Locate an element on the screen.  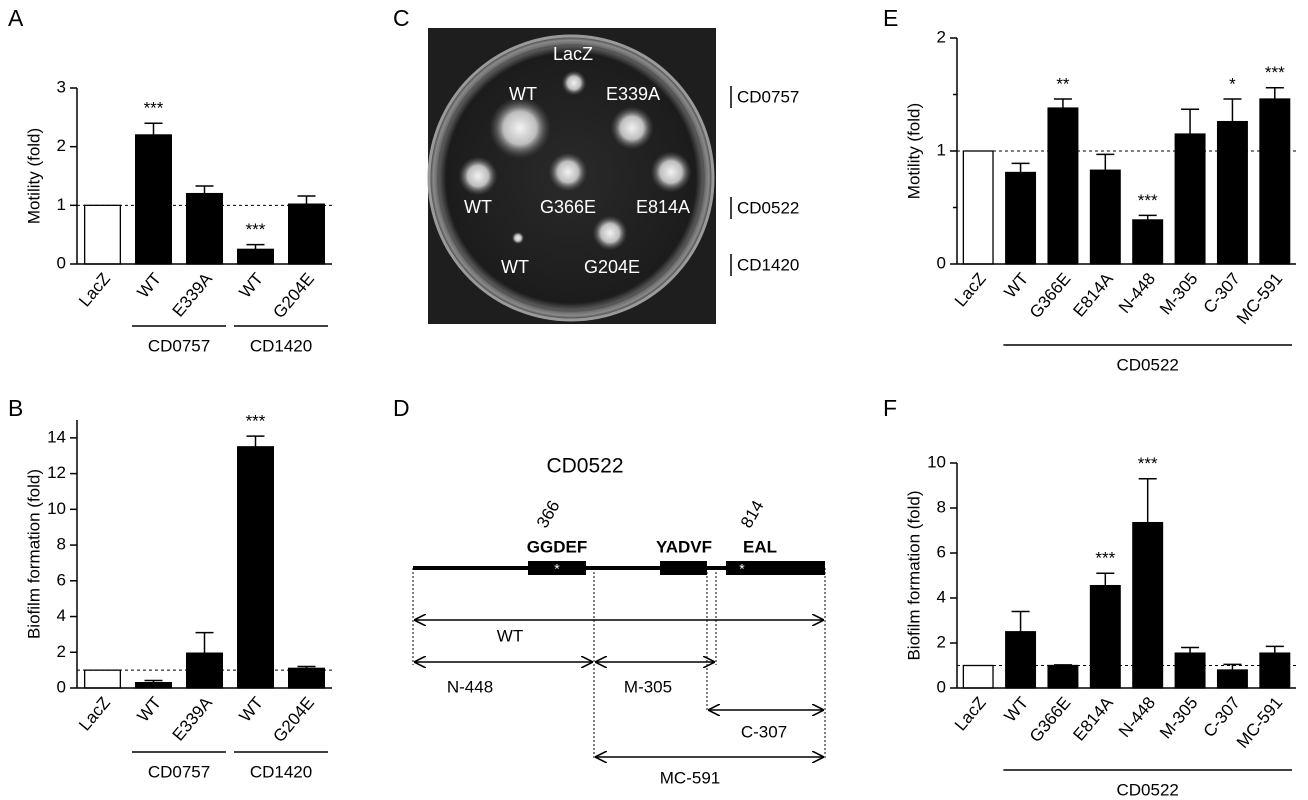
y-tick-label: 3 is located at coordinates (61, 86).